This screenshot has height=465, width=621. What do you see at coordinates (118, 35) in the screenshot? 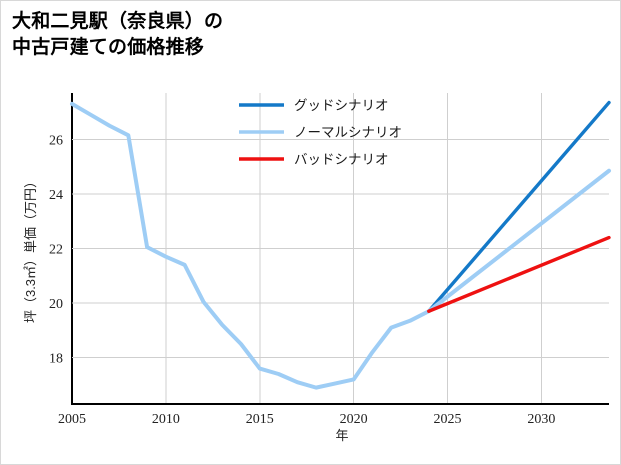
I see `chart-title: 大和二見駅（奈良県）の 中古戸建ての価格推移` at bounding box center [118, 35].